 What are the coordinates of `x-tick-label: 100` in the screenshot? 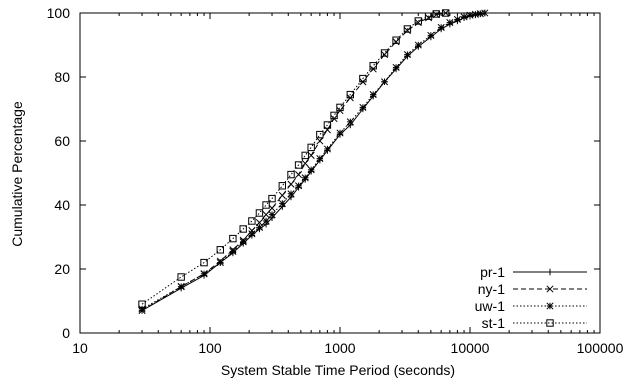 It's located at (210, 348).